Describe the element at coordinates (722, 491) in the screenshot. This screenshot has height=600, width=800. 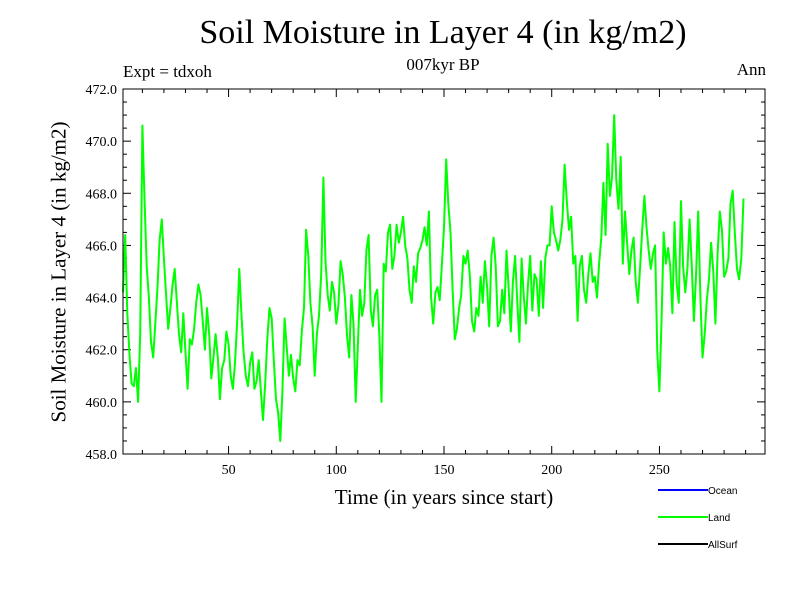
I see `legend-label-ocean: Ocean` at that location.